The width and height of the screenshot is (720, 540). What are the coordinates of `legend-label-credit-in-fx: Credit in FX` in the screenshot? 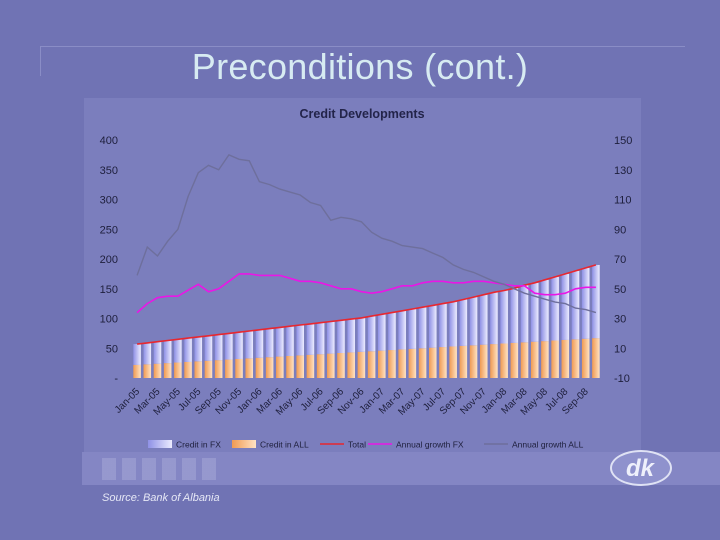 It's located at (198, 445).